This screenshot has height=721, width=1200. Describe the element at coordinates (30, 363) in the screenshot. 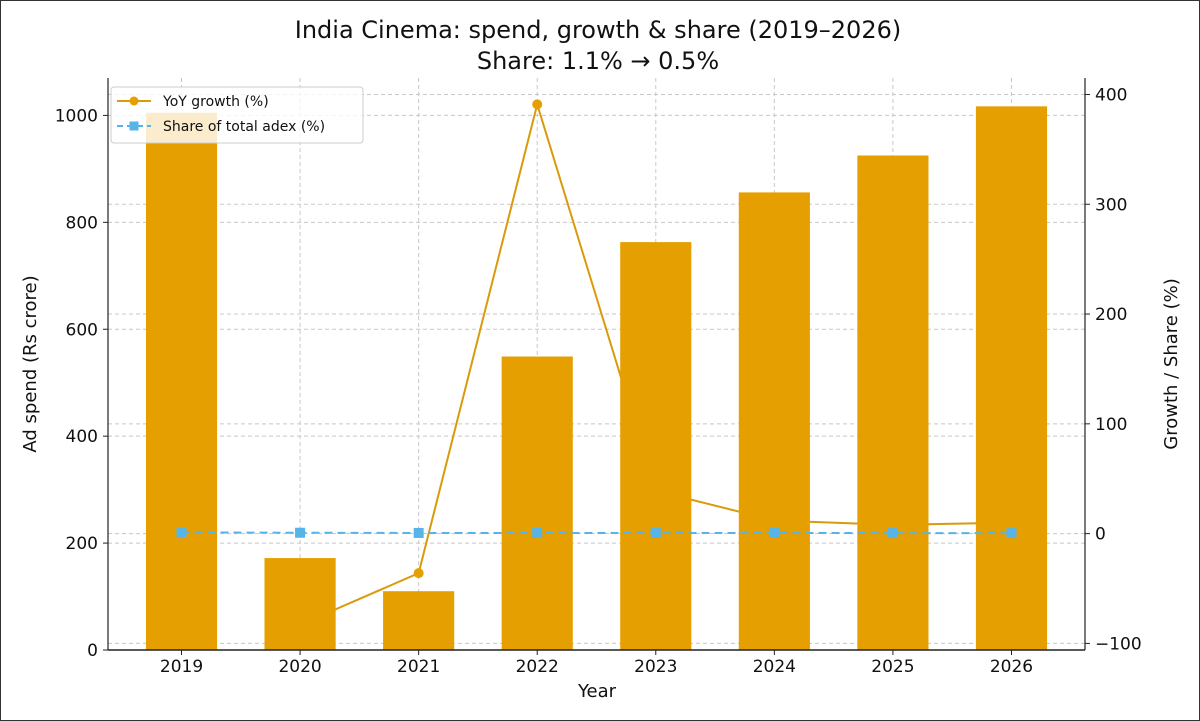

I see `y-axis-label: Ad spend (Rs crore)` at that location.